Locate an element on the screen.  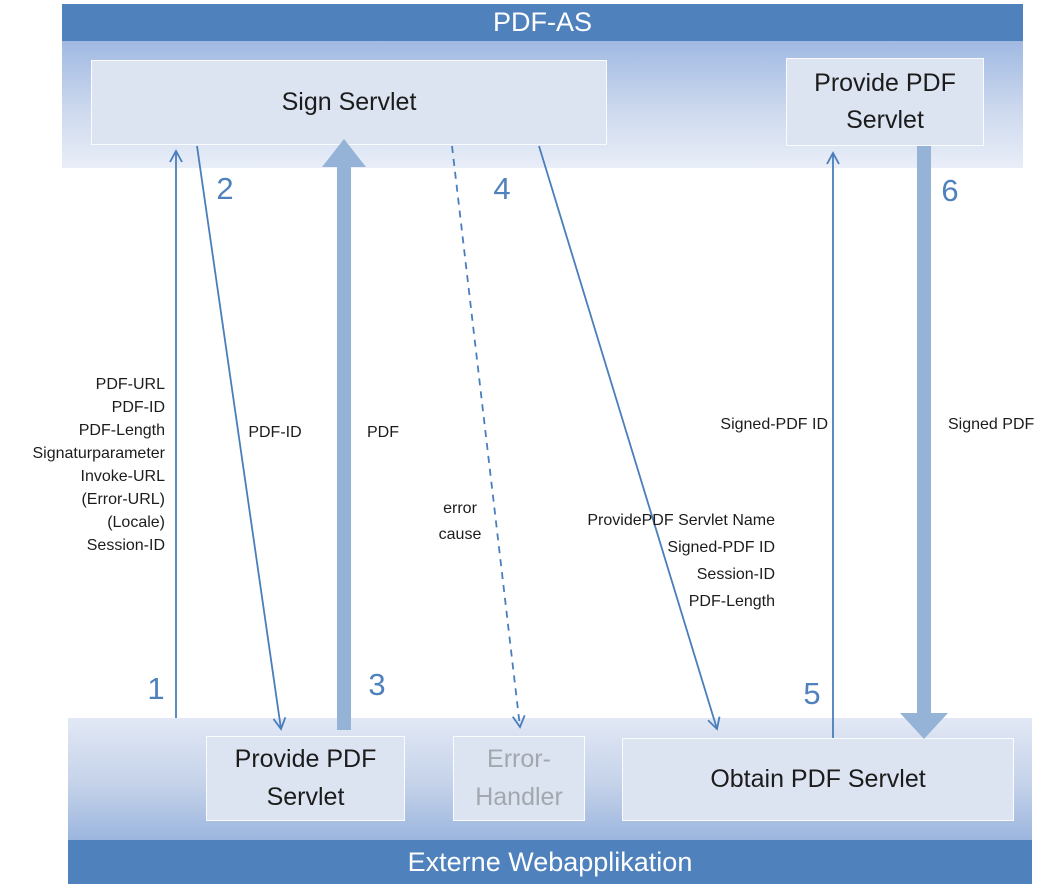
provide-pdf-servlet-box-webapp: Provide PDF Servlet is located at coordinates (305, 778).